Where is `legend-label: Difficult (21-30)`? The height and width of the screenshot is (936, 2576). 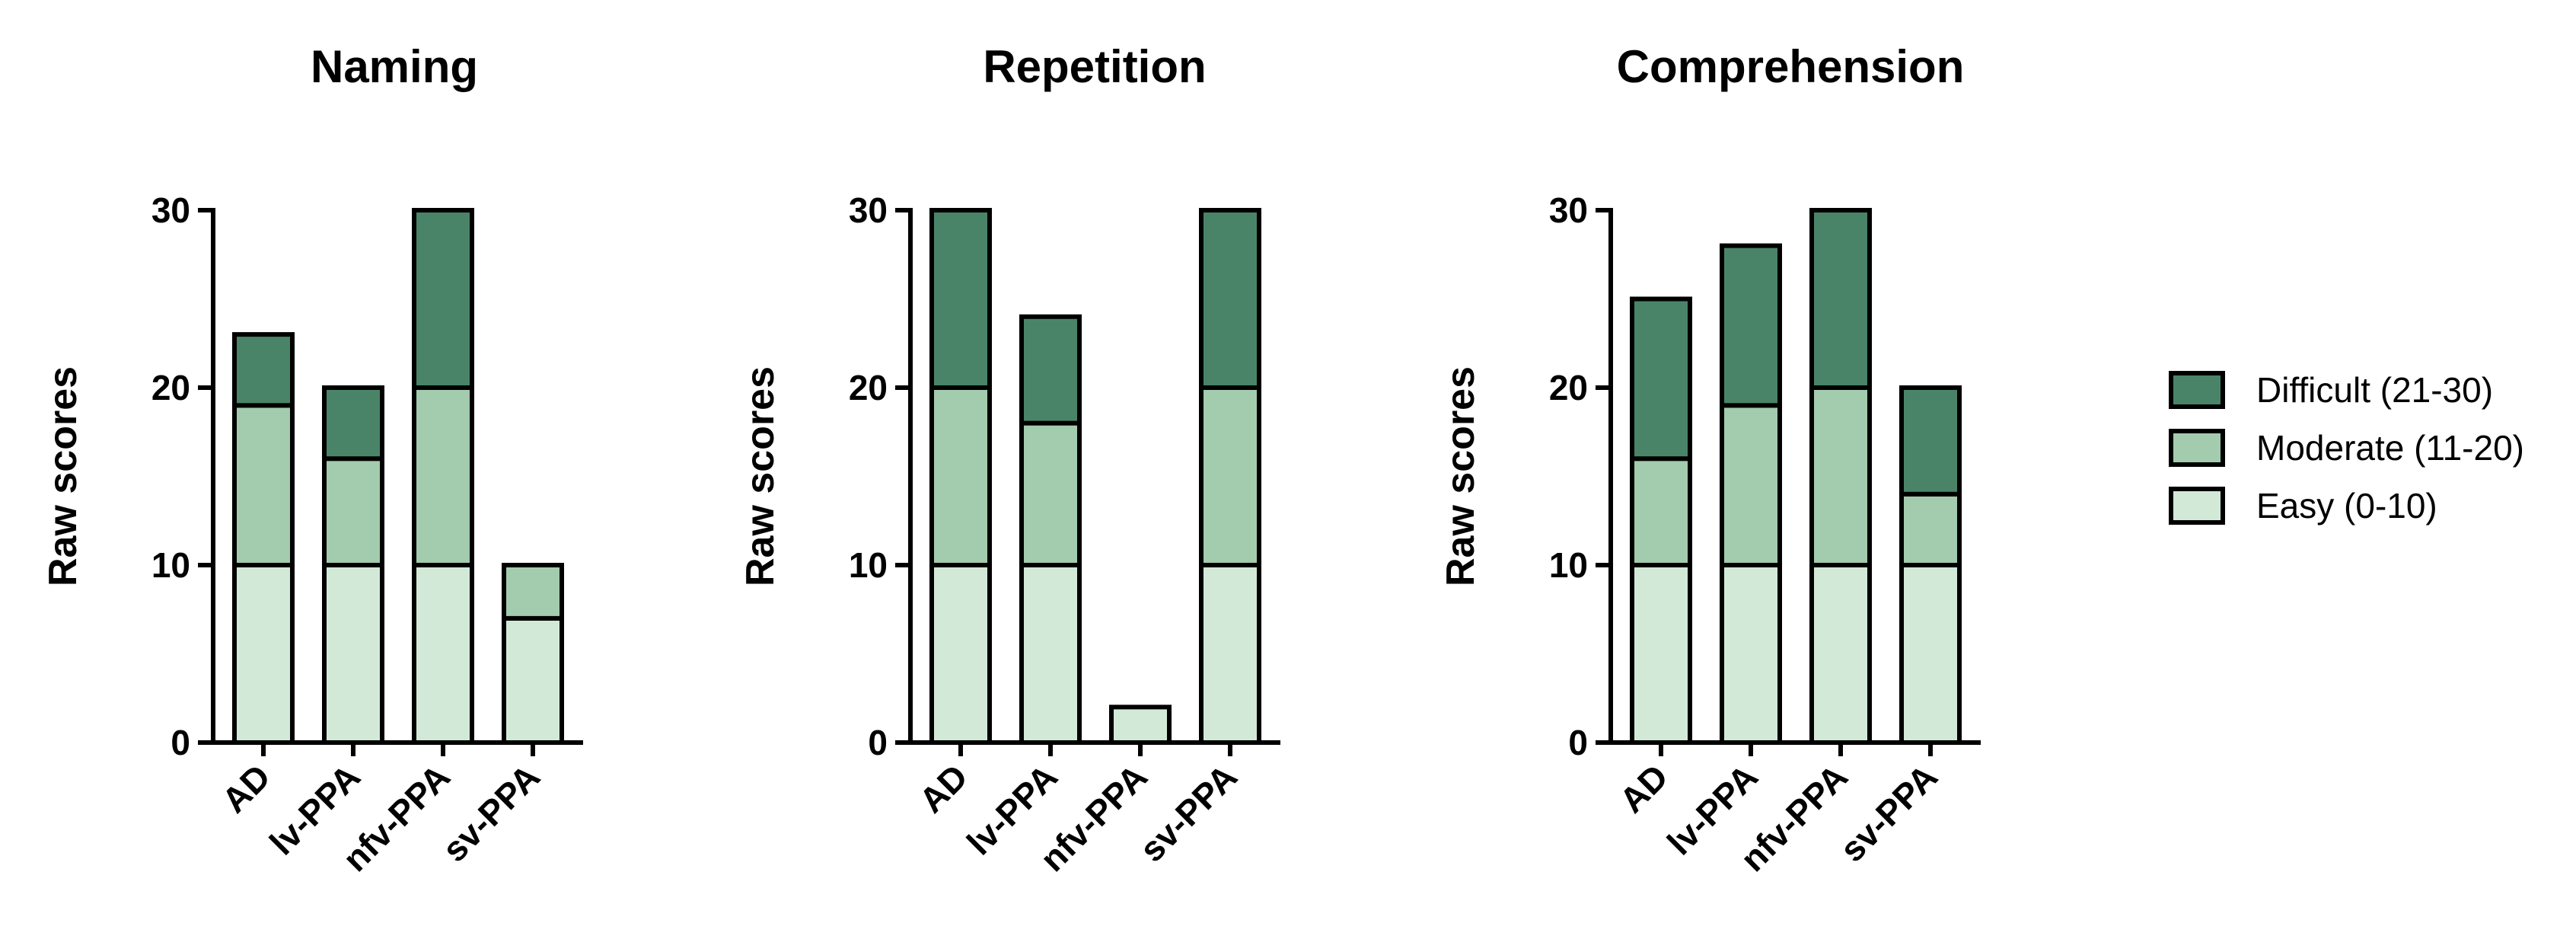 legend-label: Difficult (21-30) is located at coordinates (2374, 390).